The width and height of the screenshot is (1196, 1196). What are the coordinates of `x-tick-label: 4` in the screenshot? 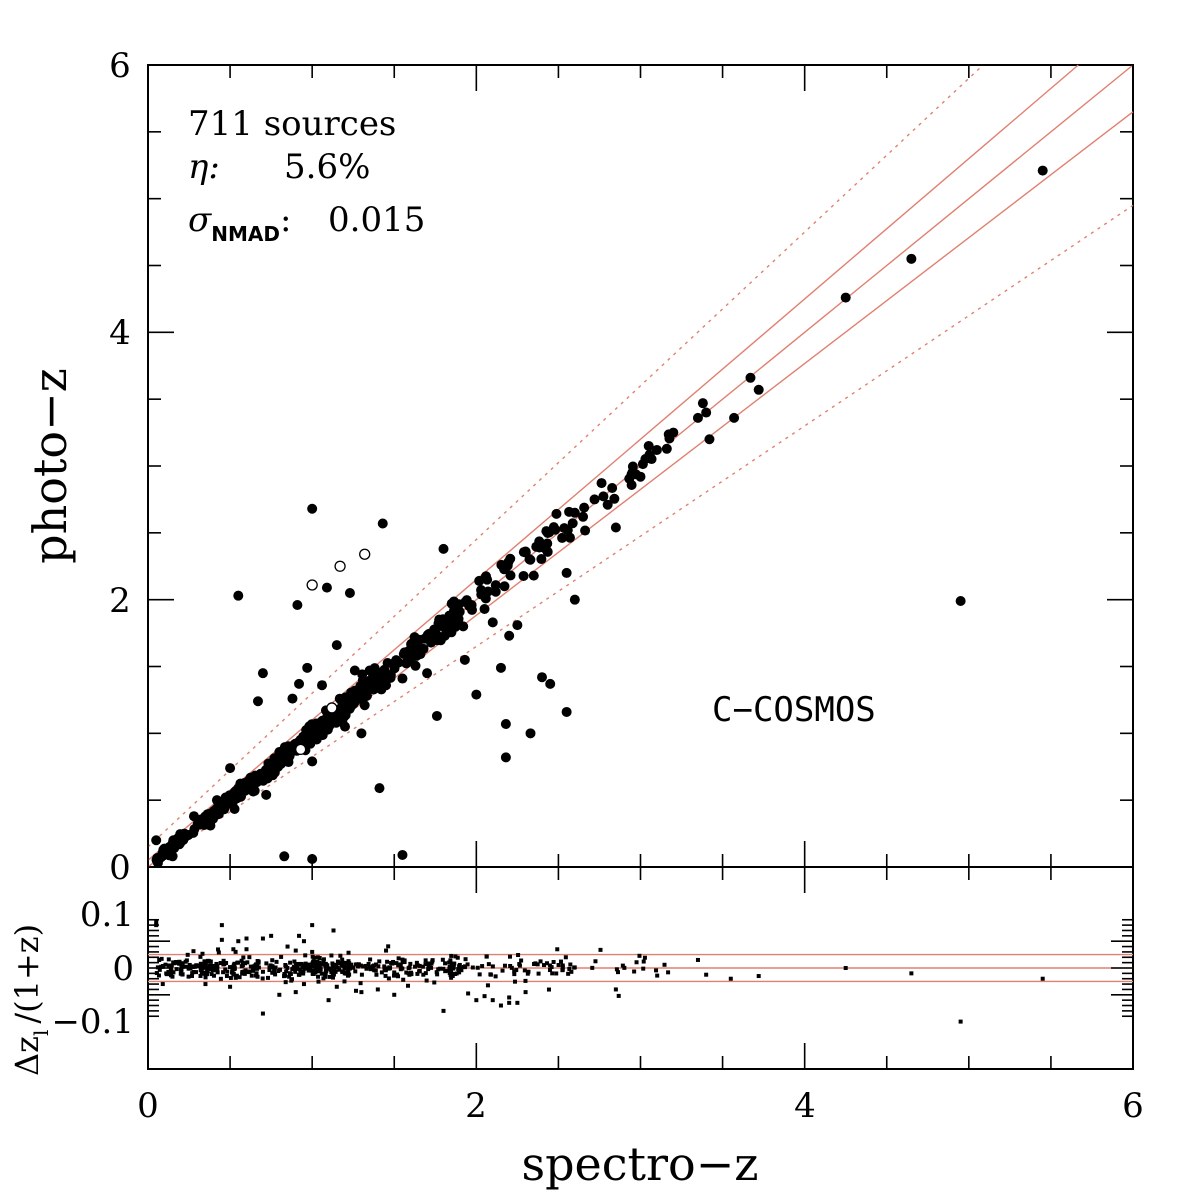 It's located at (805, 1106).